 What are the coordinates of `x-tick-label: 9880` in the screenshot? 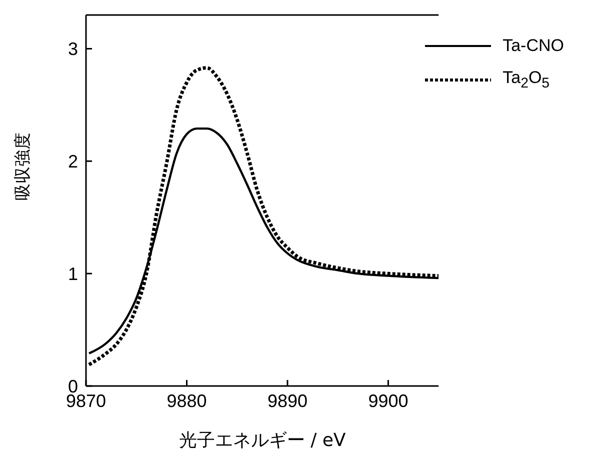 It's located at (186, 400).